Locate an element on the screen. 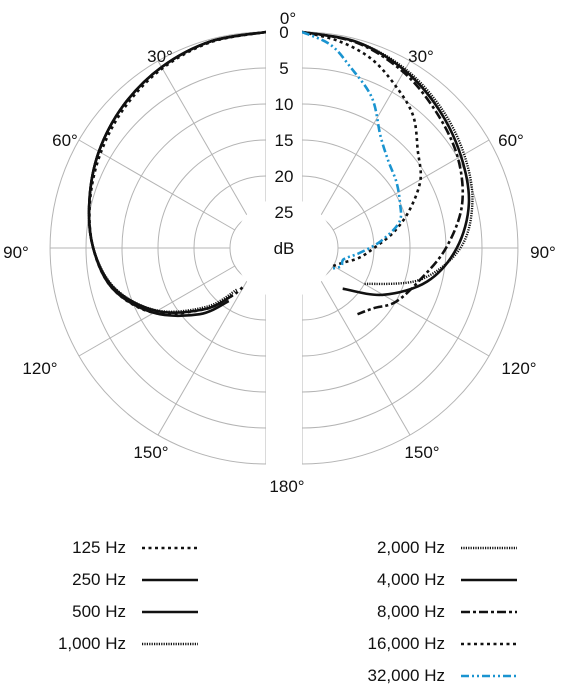  series-250hz is located at coordinates (177, 174).